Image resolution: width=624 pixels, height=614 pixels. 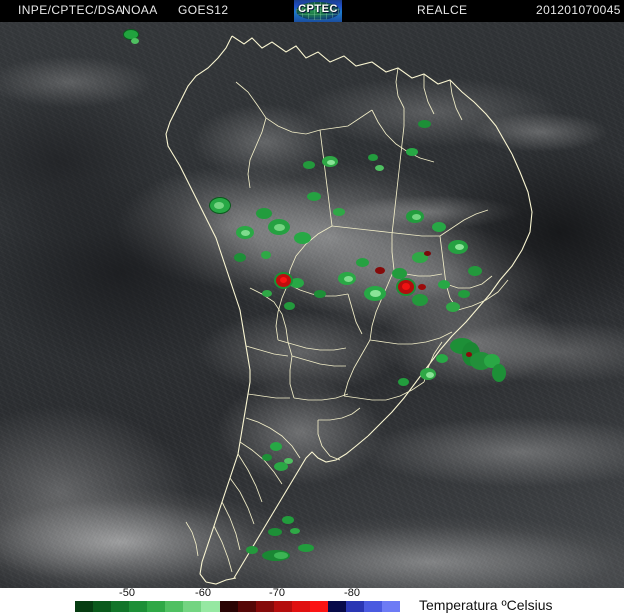 I want to click on header-product-label: REALCE, so click(x=442, y=10).